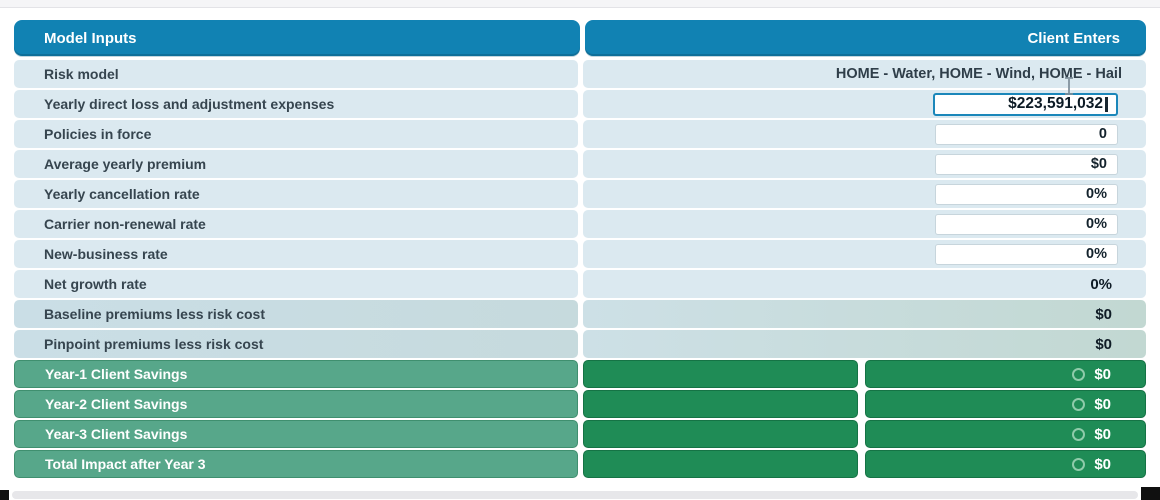  Describe the element at coordinates (1106, 104) in the screenshot. I see `text-caret` at that location.